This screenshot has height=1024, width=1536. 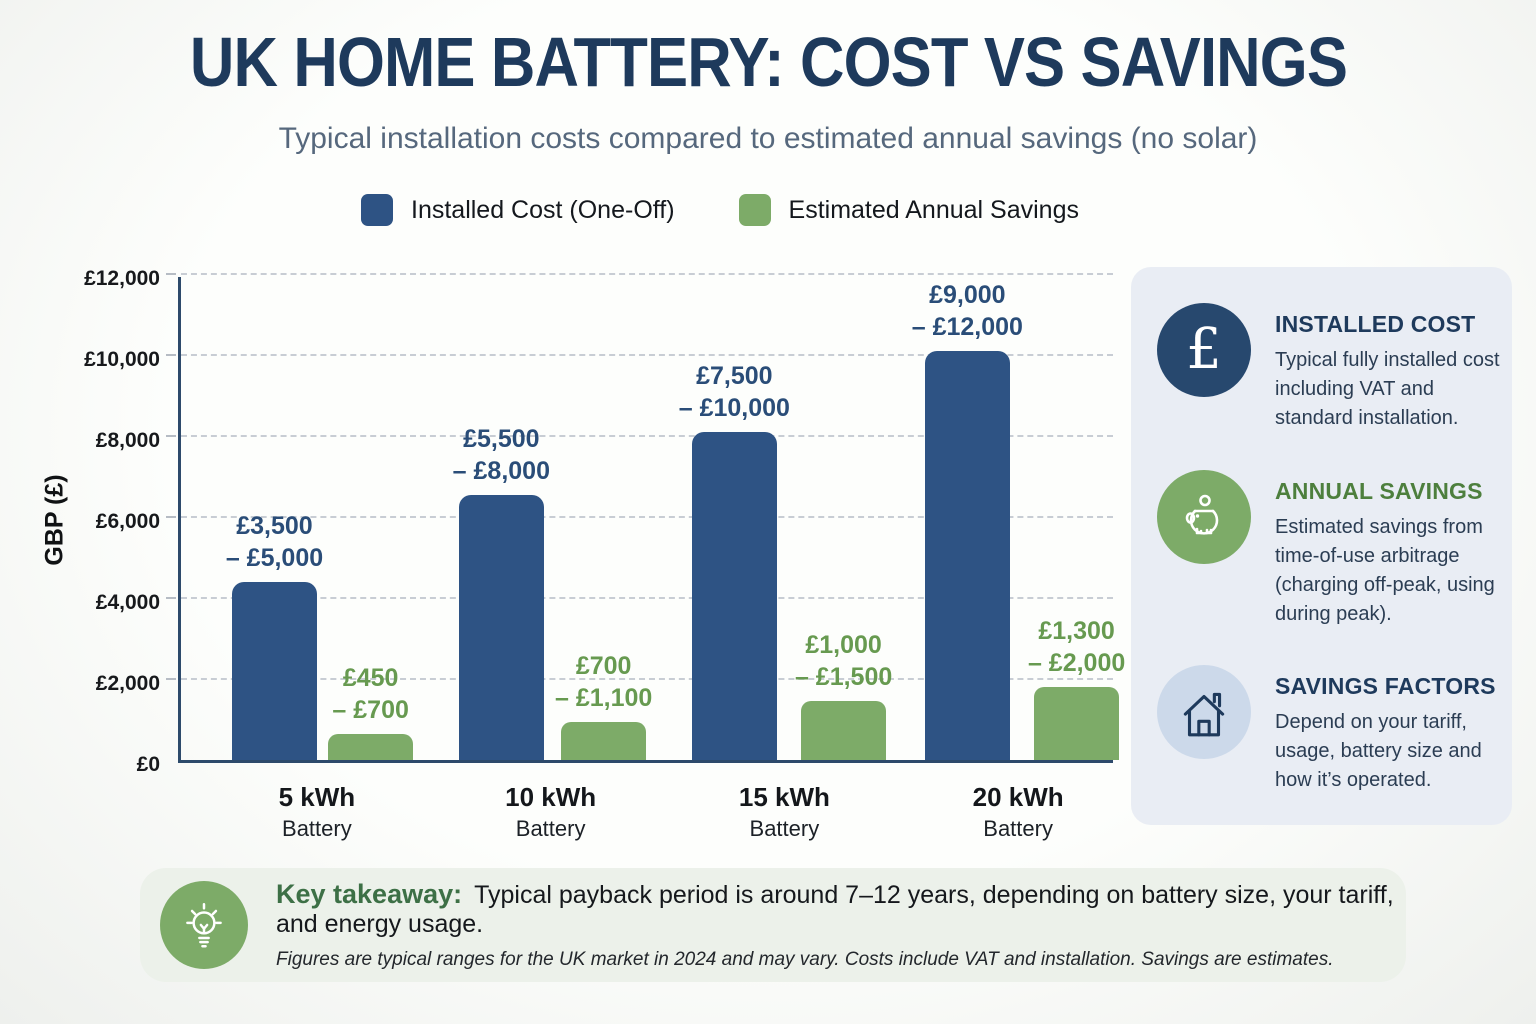 I want to click on x-category-label: 10 kWh Battery, so click(x=551, y=811).